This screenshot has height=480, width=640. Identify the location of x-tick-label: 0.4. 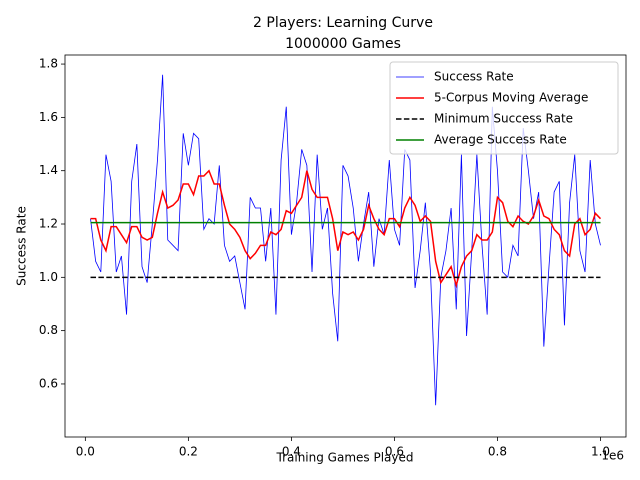
(291, 452).